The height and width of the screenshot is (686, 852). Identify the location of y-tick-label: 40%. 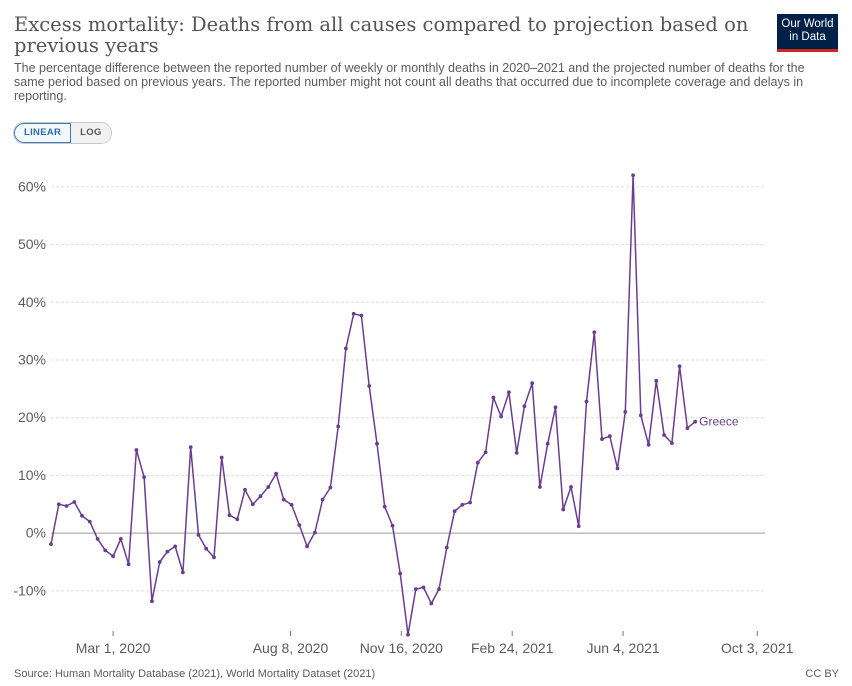
(32, 302).